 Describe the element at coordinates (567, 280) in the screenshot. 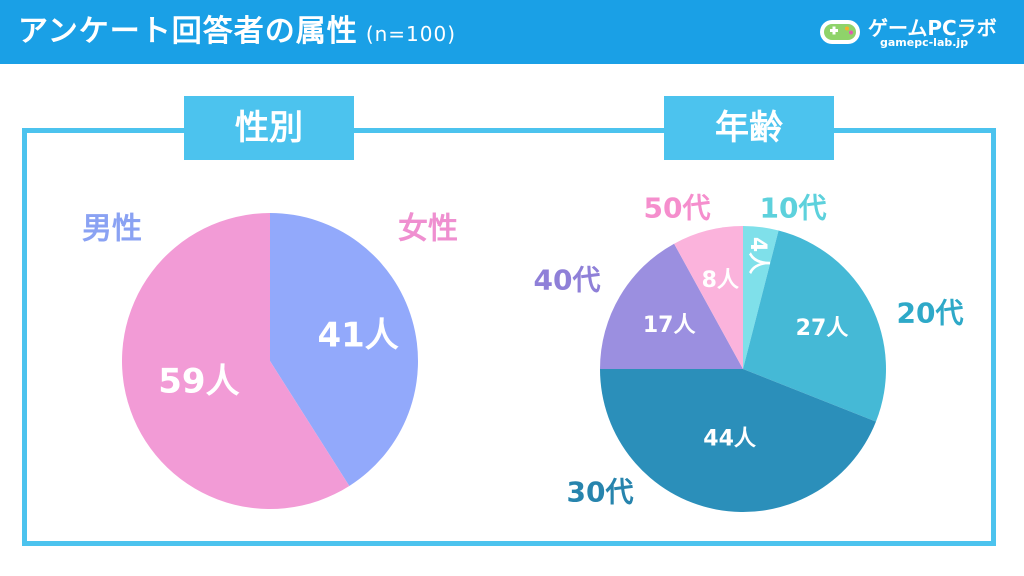

I see `slice-category-label: 40代` at that location.